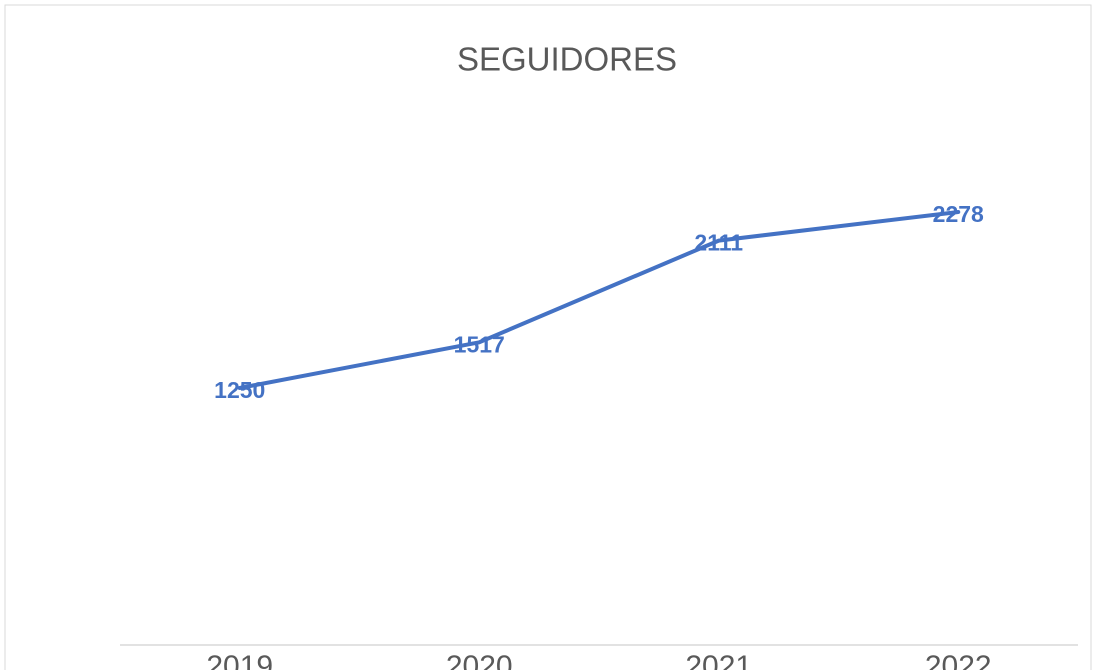 The image size is (1102, 670). Describe the element at coordinates (239, 660) in the screenshot. I see `x-tick-label: 2019` at that location.